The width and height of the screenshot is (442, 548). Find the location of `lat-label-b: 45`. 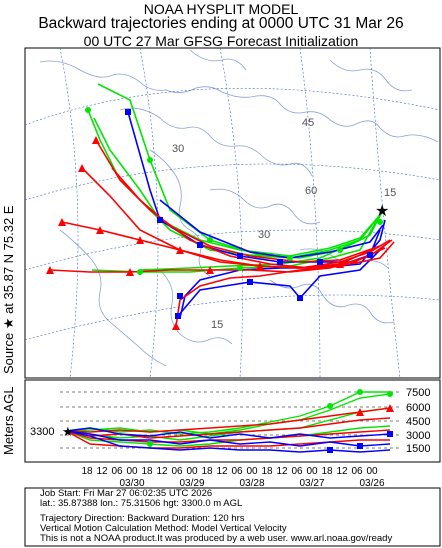

lat-label-b: 45 is located at coordinates (308, 123).